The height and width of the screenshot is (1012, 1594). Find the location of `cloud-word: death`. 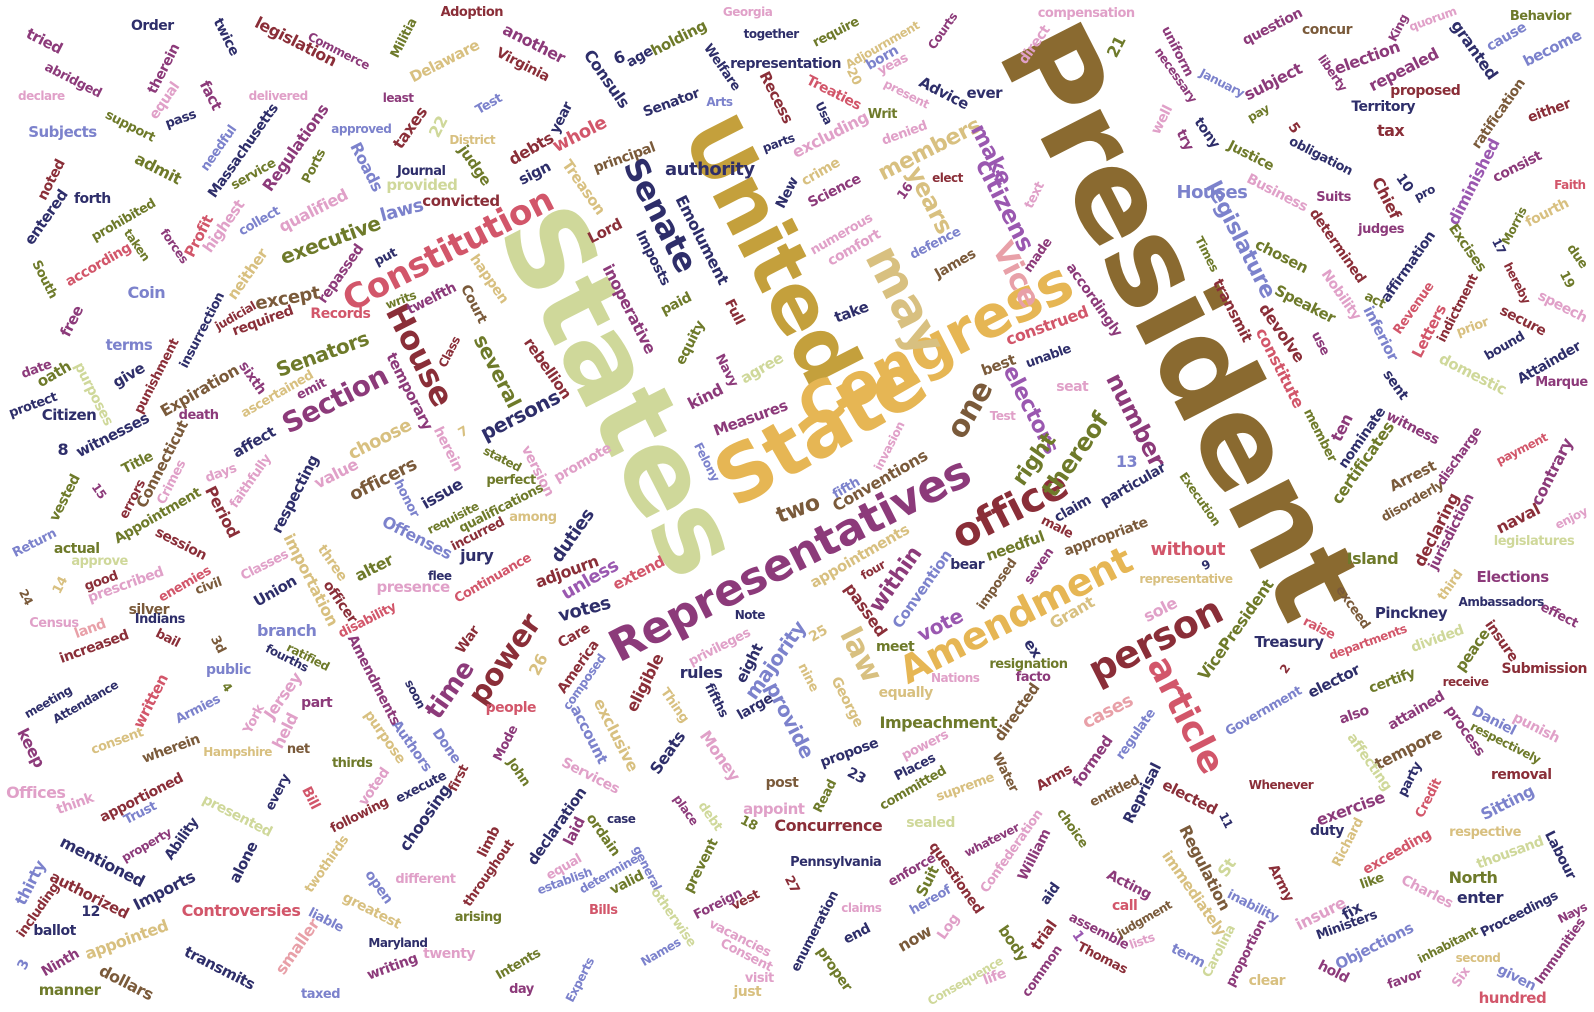

cloud-word: death is located at coordinates (198, 416).